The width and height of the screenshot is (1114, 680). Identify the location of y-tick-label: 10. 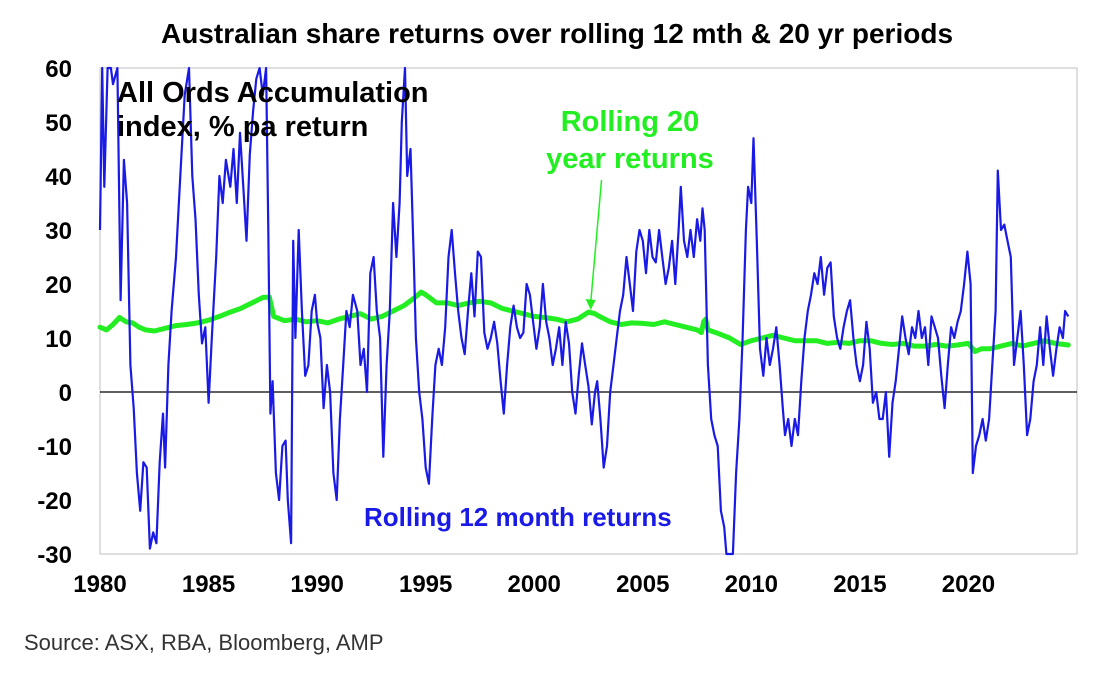
(58, 339).